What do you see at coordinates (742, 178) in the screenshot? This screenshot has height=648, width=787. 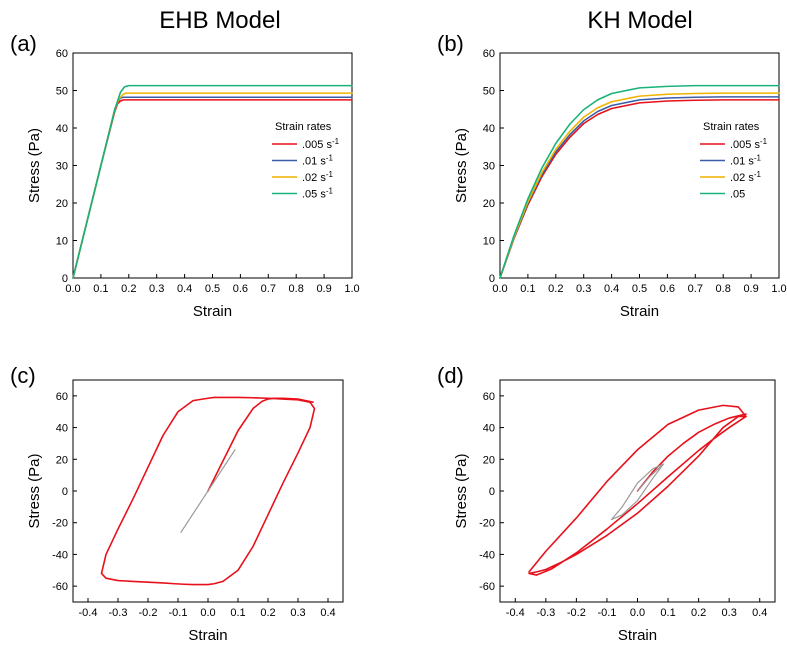 I see `legend-label-text: .02 s` at bounding box center [742, 178].